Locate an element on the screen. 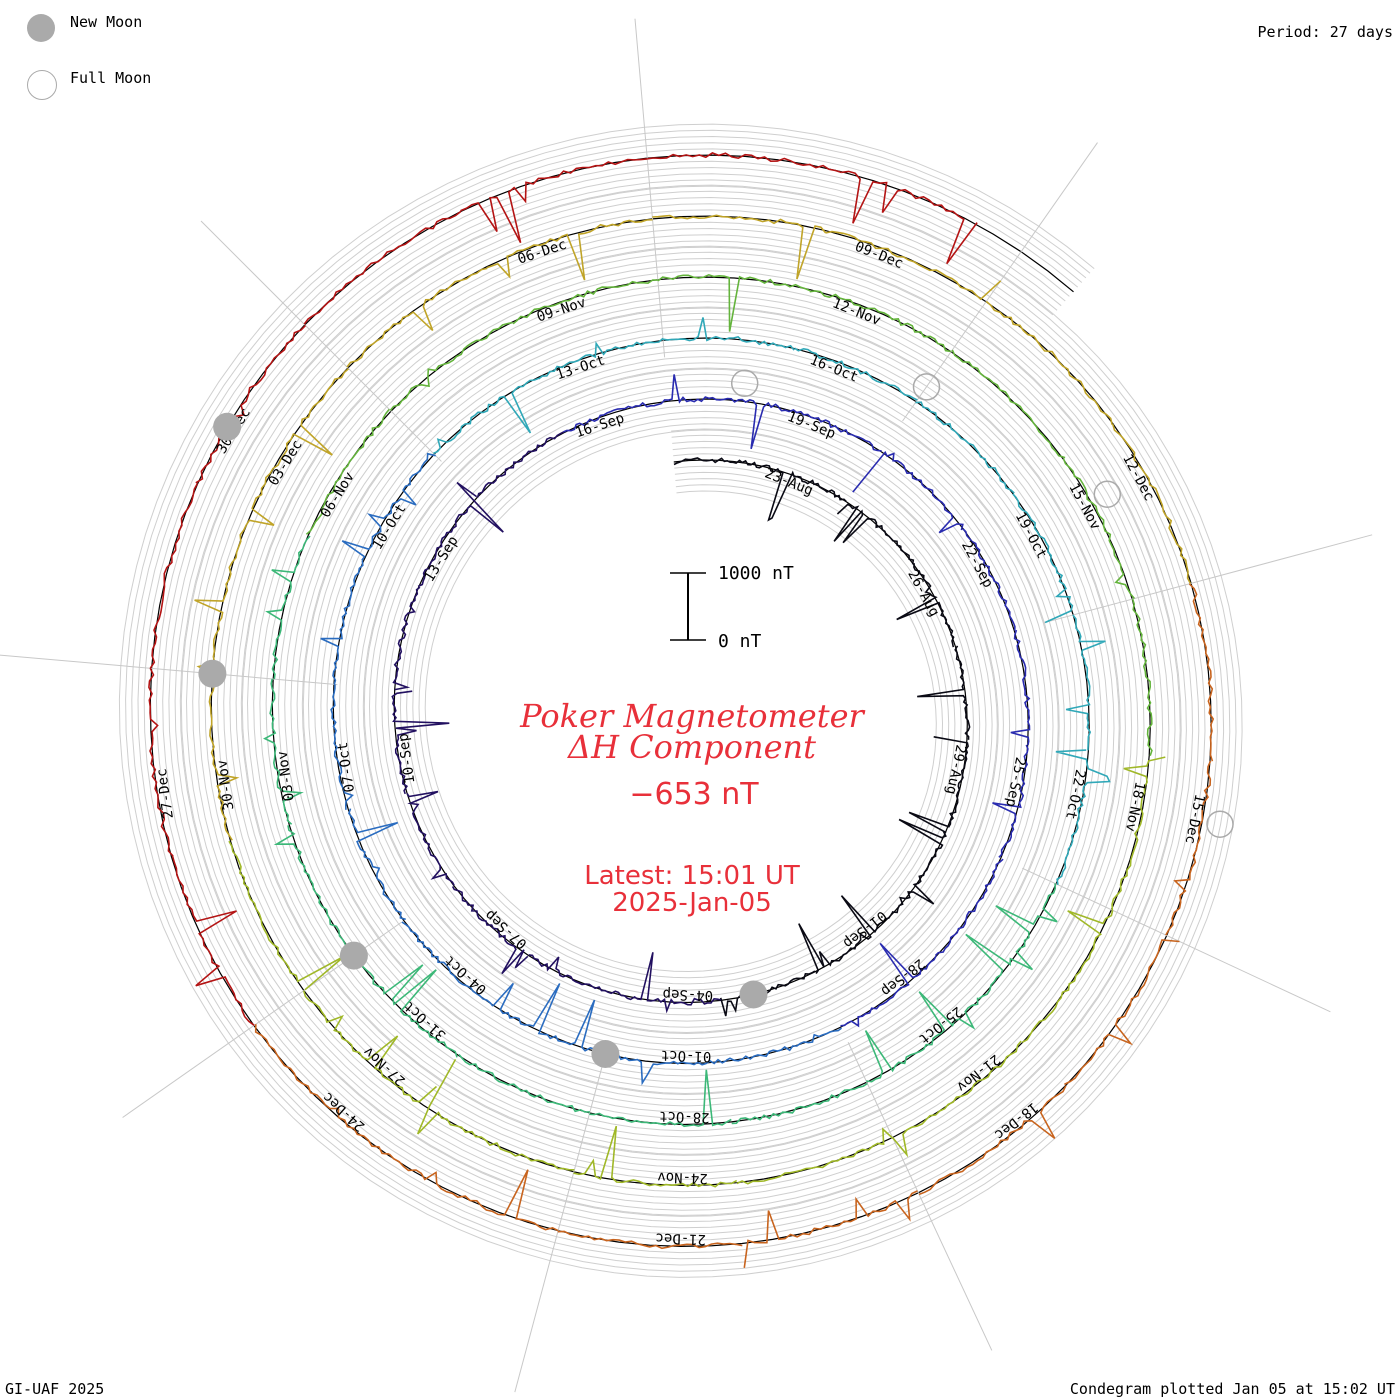 This screenshot has width=1400, height=1400. date-label: 03-Dec is located at coordinates (286, 462).